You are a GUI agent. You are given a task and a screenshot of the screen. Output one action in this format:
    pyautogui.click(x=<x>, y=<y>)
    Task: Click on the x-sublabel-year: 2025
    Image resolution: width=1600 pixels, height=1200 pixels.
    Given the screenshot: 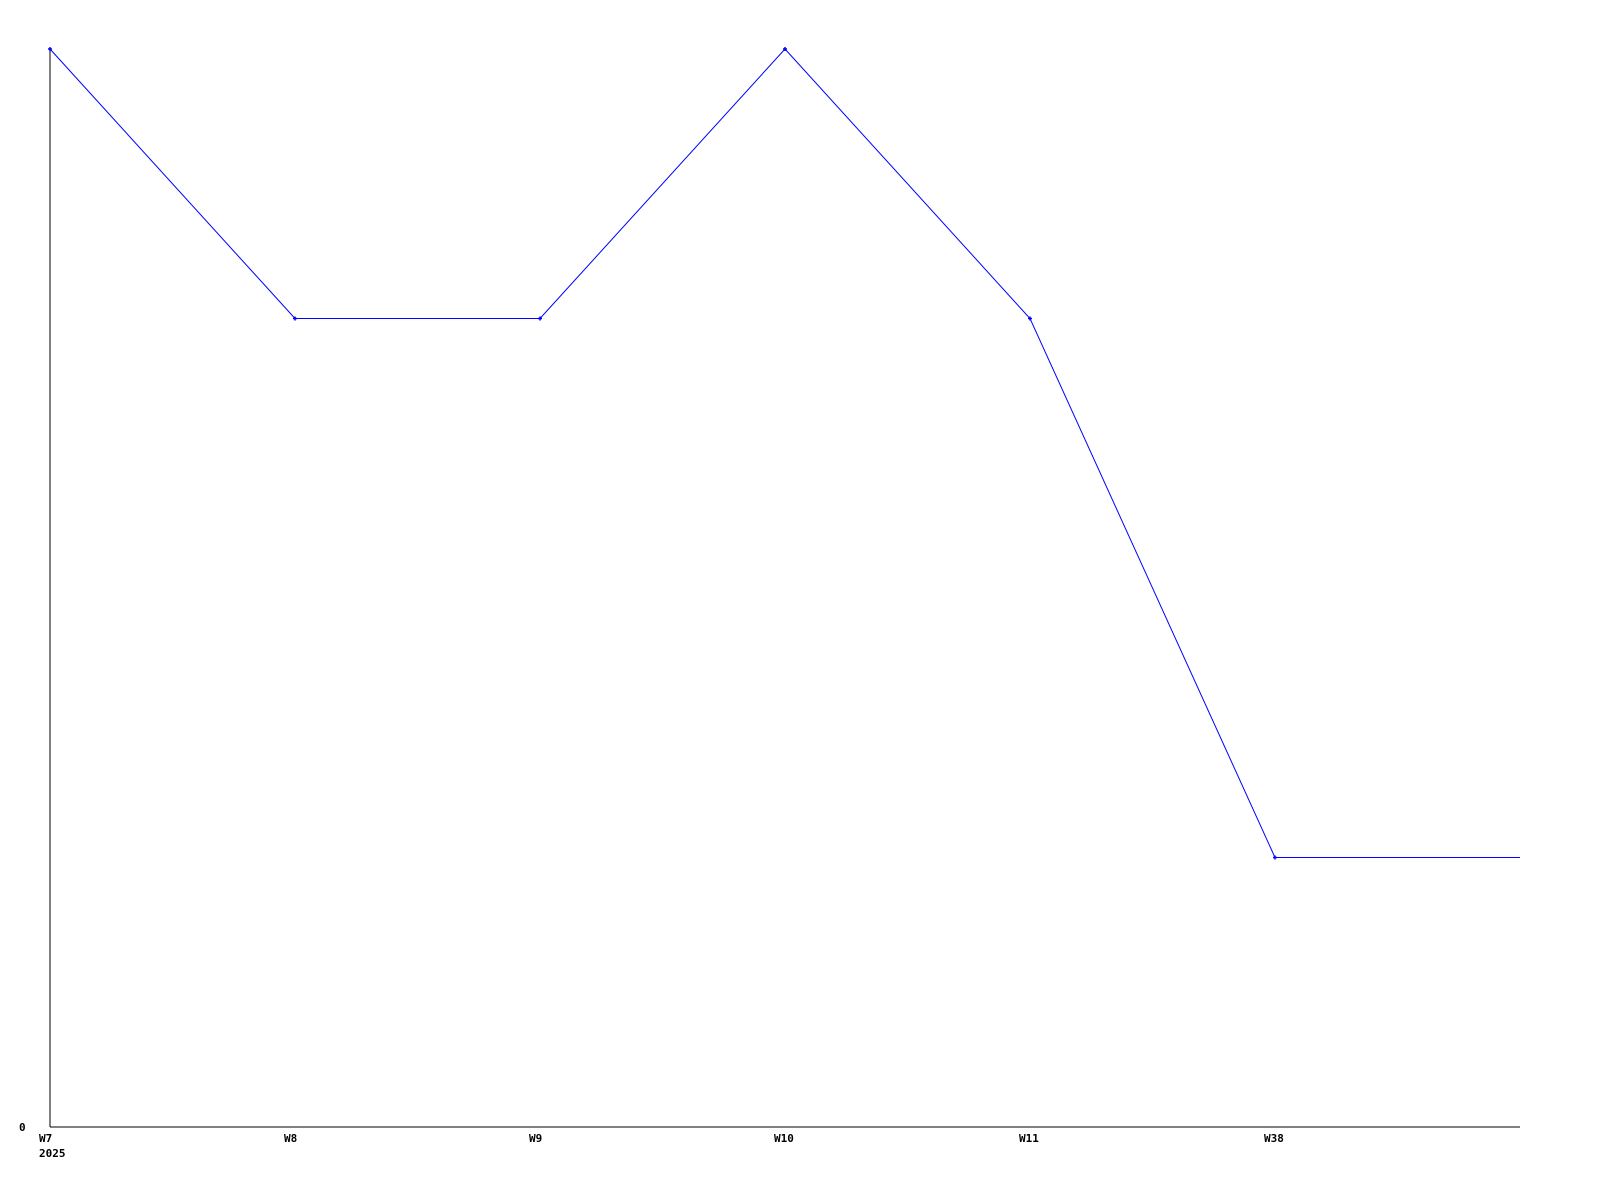 What is the action you would take?
    pyautogui.click(x=52, y=1153)
    